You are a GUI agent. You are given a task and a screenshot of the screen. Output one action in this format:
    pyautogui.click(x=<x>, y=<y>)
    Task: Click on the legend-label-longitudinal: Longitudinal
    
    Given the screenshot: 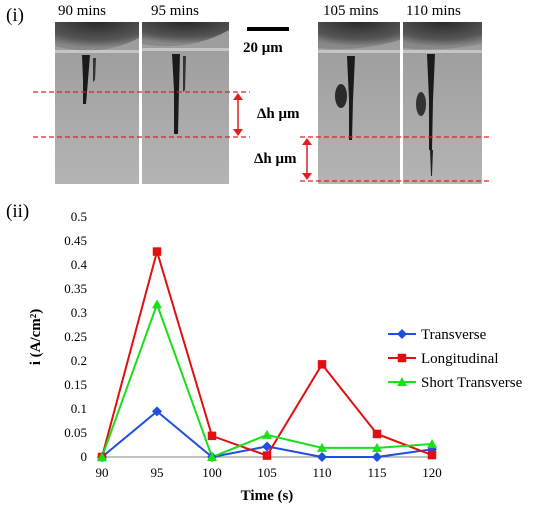 What is the action you would take?
    pyautogui.click(x=460, y=359)
    